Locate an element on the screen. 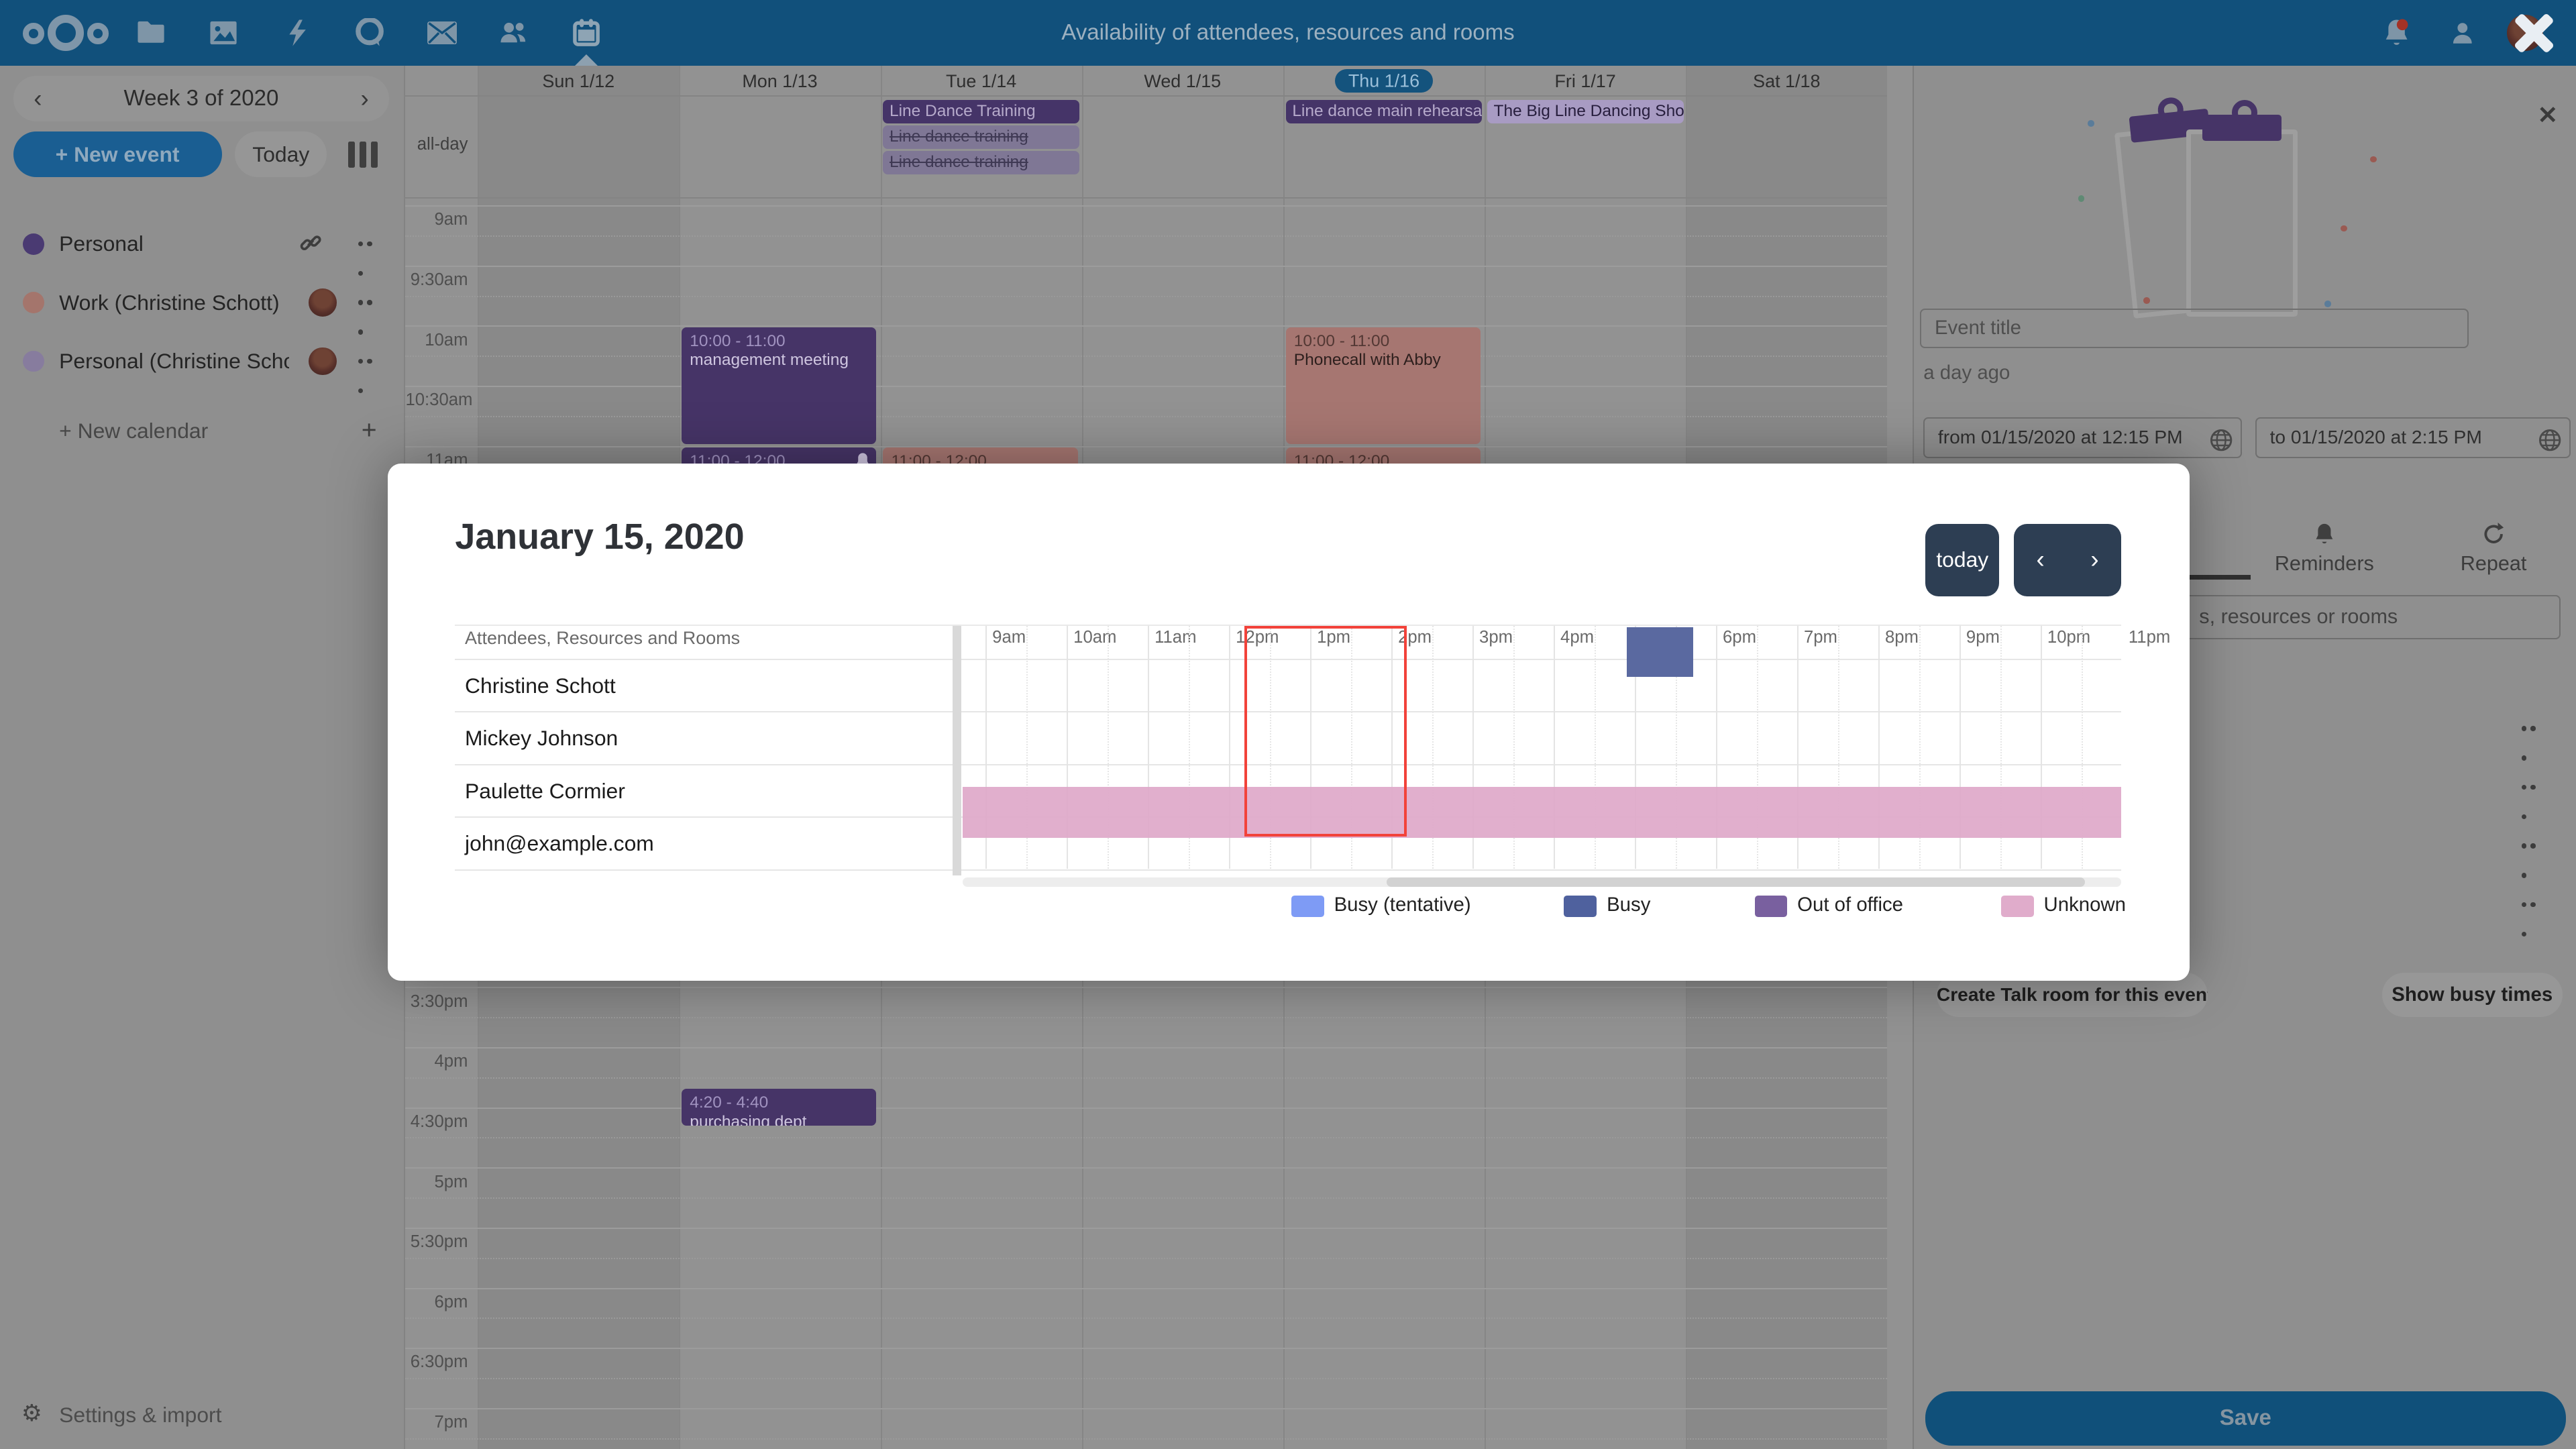 The image size is (2576, 1449). event-title-input: Event title is located at coordinates (2194, 329).